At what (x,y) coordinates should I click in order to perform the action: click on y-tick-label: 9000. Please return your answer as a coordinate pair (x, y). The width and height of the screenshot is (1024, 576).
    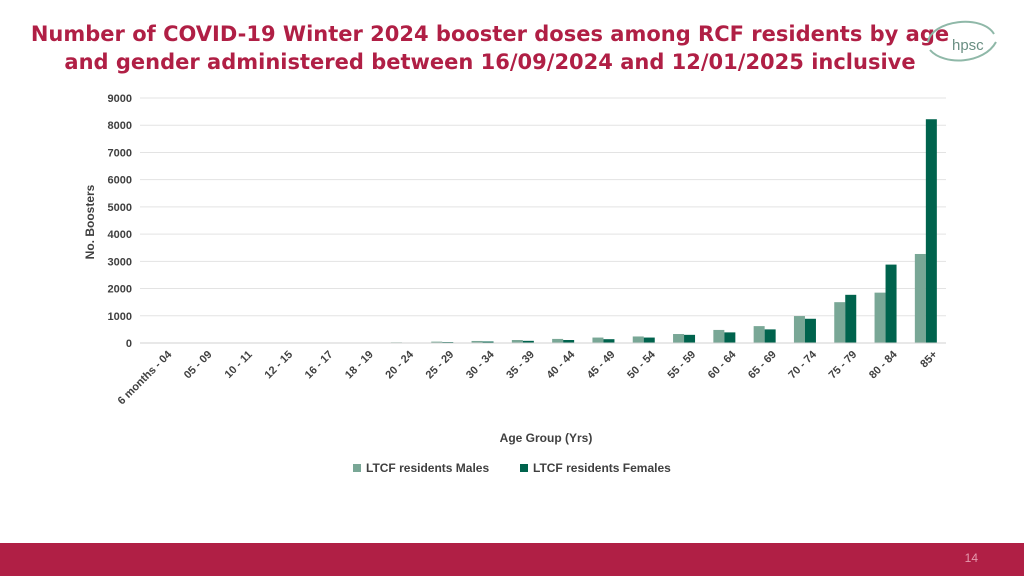
    Looking at the image, I should click on (120, 99).